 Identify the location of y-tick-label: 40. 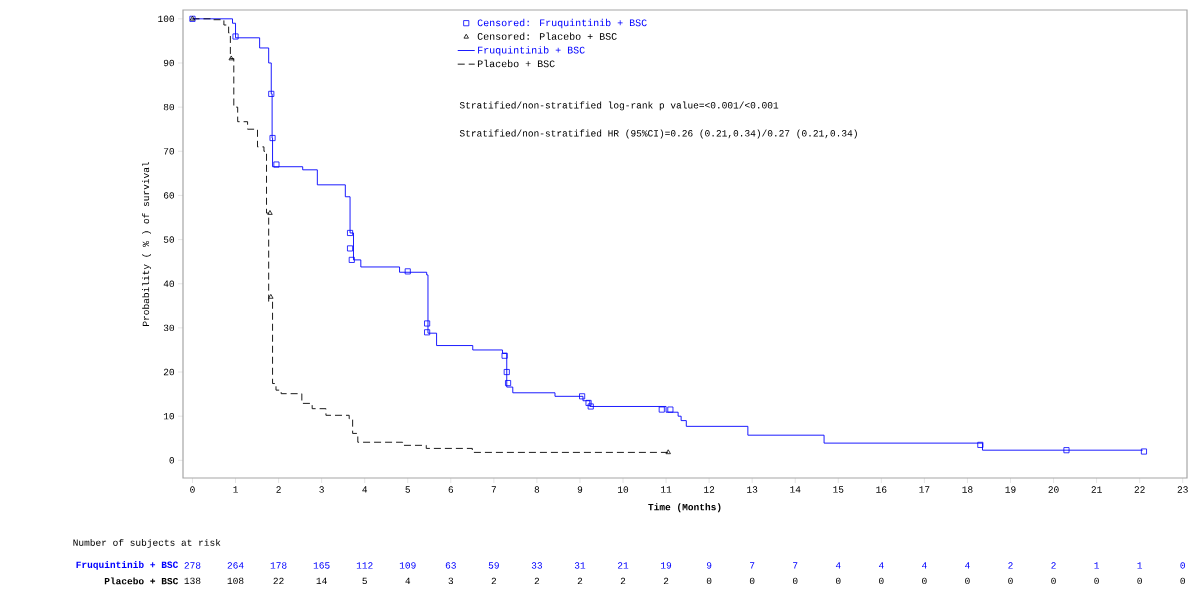
(169, 283).